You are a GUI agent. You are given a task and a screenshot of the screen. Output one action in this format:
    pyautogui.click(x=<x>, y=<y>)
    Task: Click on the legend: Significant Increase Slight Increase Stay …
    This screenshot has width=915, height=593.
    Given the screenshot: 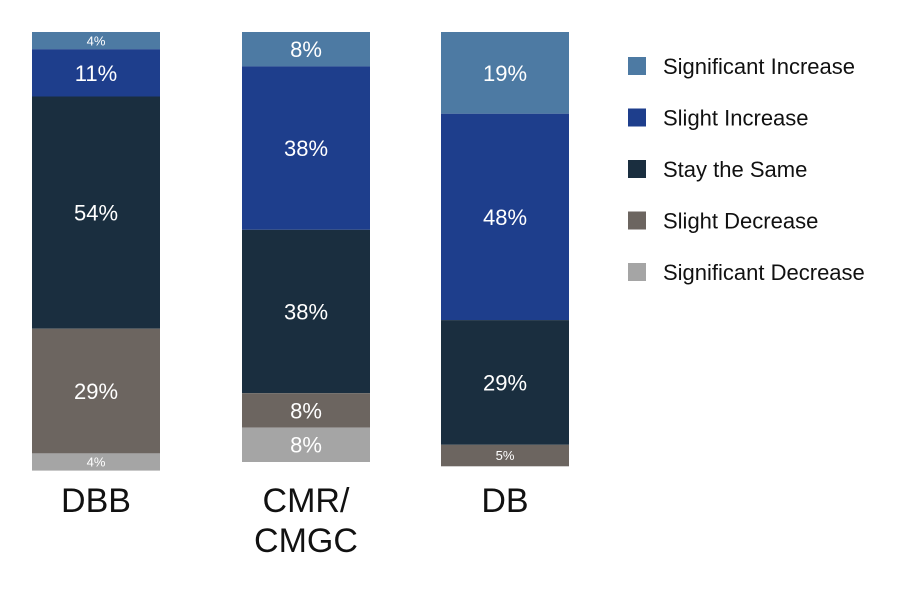 What is the action you would take?
    pyautogui.click(x=746, y=169)
    